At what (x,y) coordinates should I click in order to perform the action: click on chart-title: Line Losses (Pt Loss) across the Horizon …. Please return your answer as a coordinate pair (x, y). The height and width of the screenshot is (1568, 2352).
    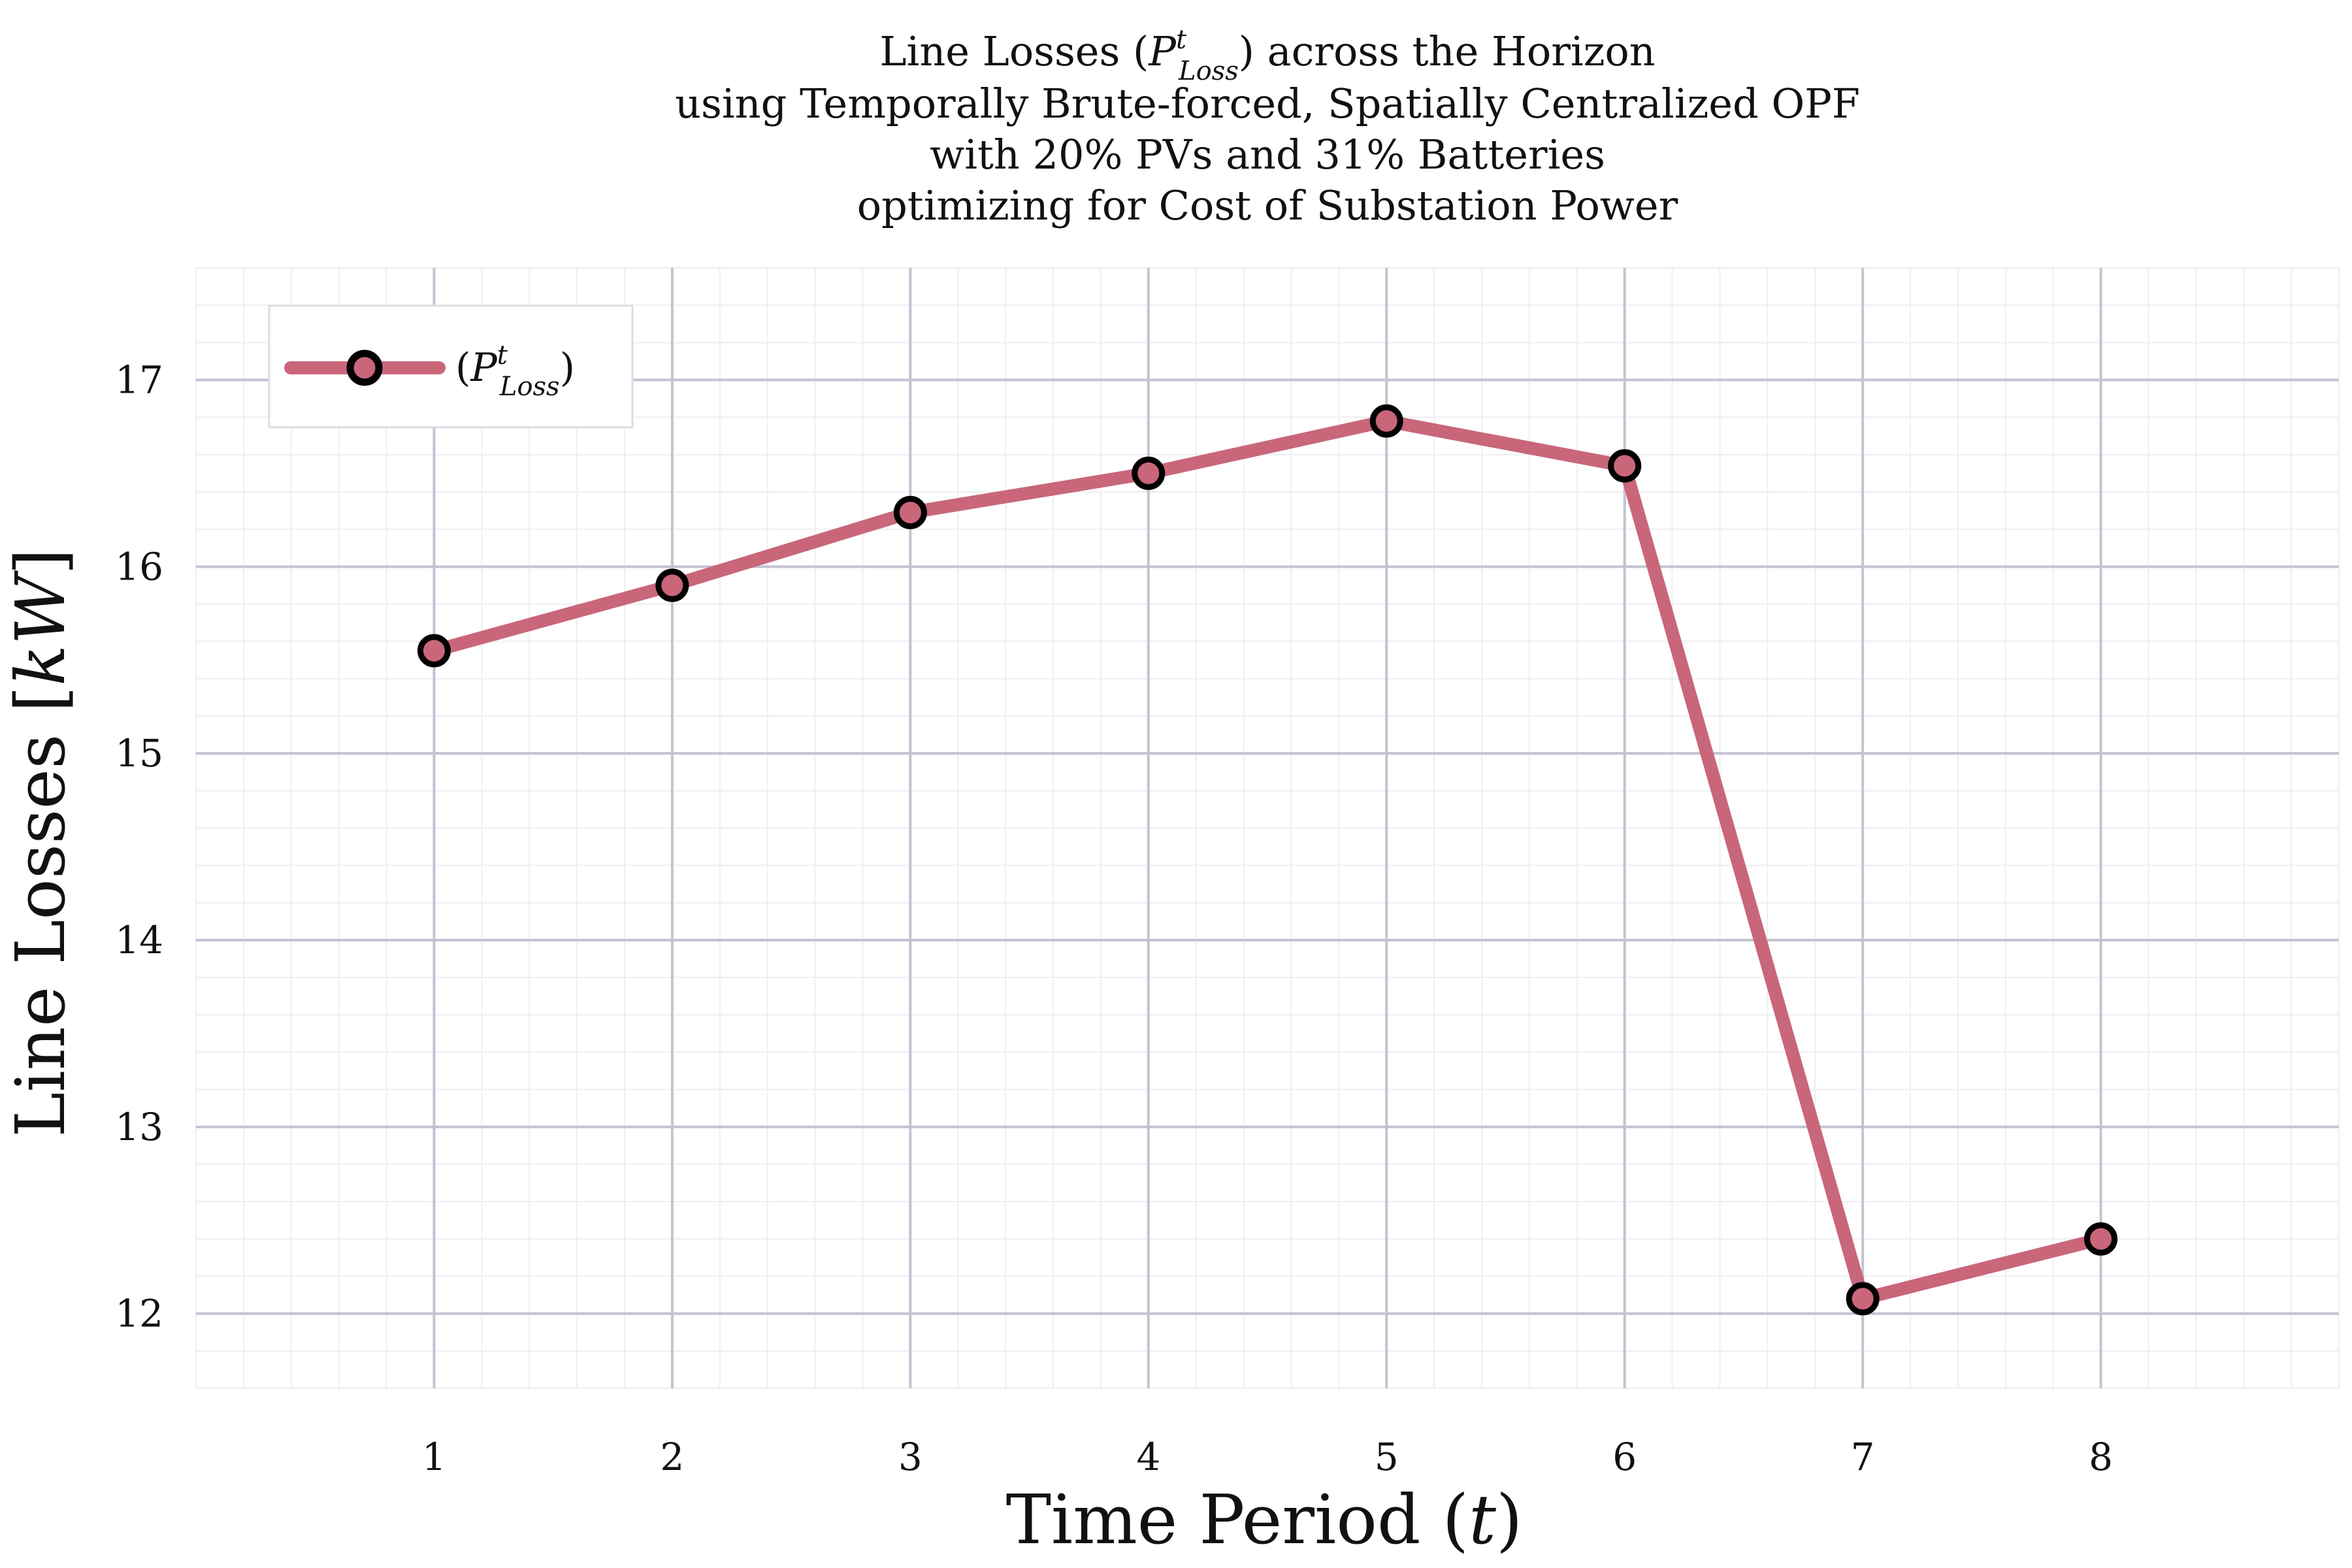
    Looking at the image, I should click on (1267, 127).